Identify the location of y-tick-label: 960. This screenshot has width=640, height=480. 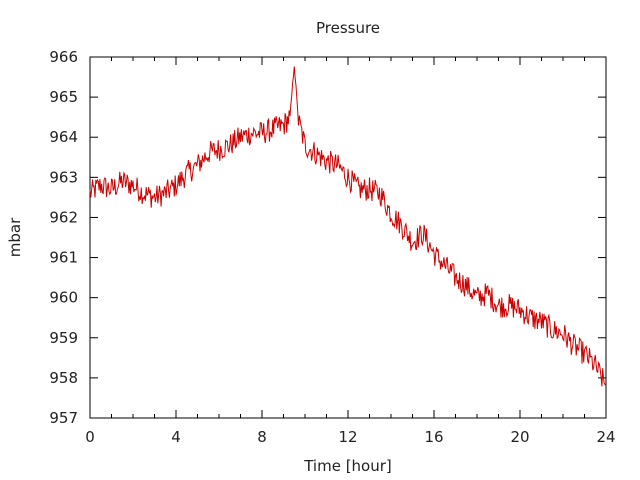
(63, 298).